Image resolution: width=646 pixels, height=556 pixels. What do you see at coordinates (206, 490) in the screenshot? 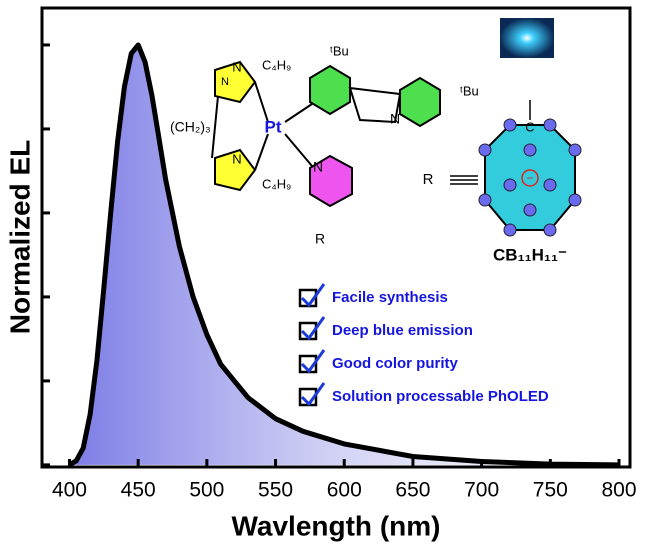
I see `x-tick-label: 500` at bounding box center [206, 490].